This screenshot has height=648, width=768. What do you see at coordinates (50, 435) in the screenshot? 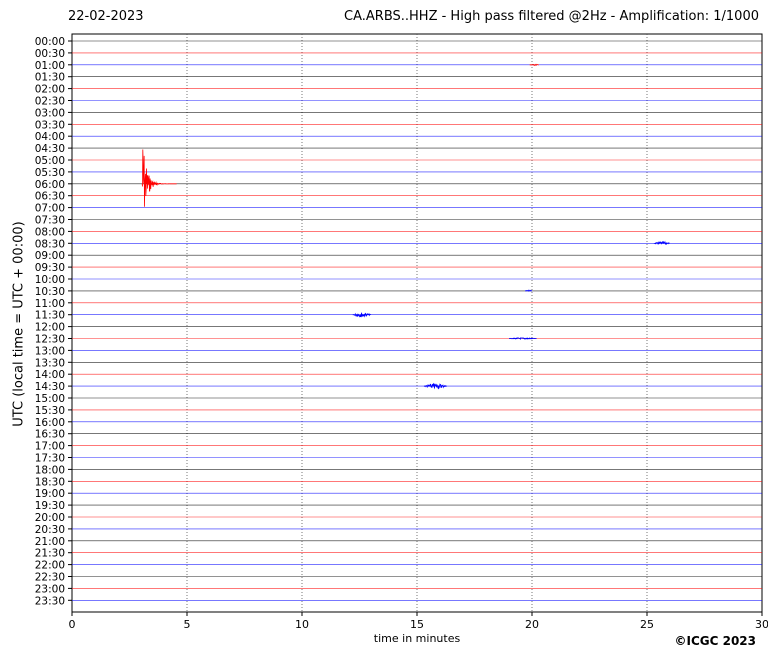
I see `y-tick-label: 16:30` at bounding box center [50, 435].